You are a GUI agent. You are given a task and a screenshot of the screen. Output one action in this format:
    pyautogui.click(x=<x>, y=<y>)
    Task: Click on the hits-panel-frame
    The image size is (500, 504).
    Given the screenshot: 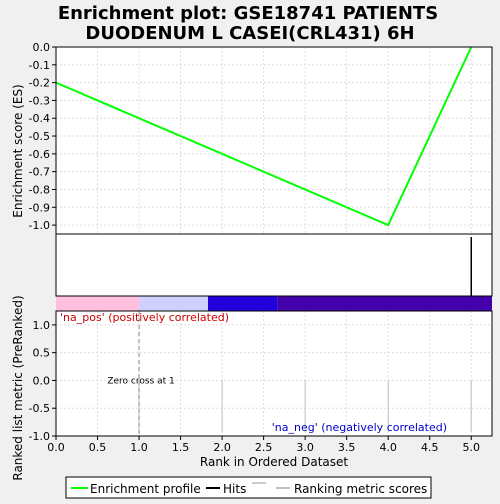 What is the action you would take?
    pyautogui.click(x=274, y=265)
    